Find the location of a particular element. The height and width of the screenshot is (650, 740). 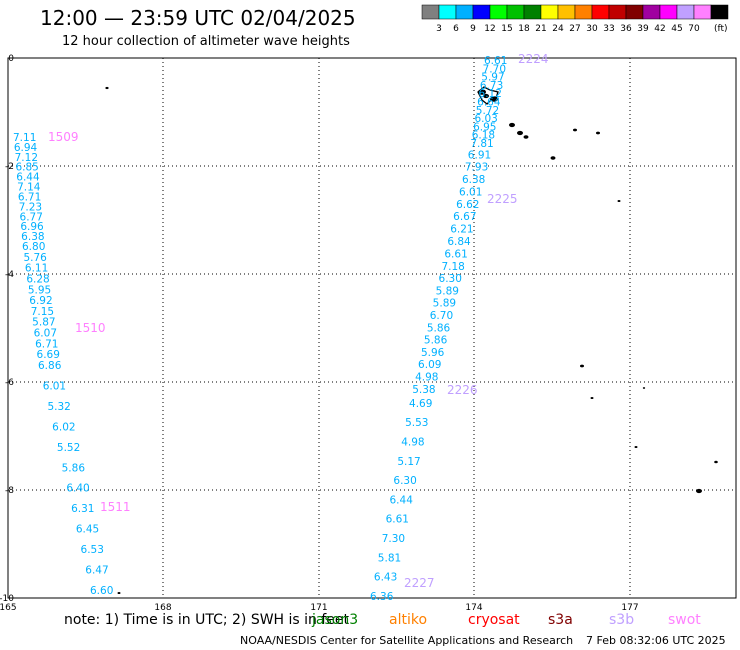

wave-height-label: 6.94 is located at coordinates (26, 148).